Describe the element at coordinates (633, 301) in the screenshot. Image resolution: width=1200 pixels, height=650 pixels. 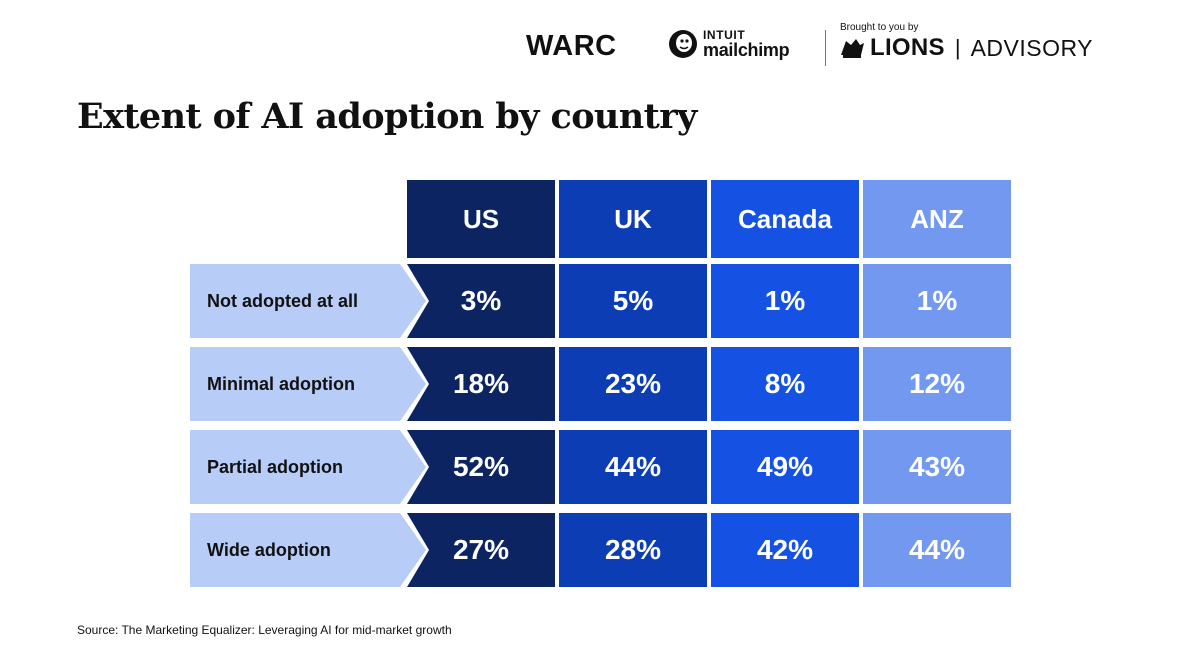
I see `table-cell-value: 5%` at that location.